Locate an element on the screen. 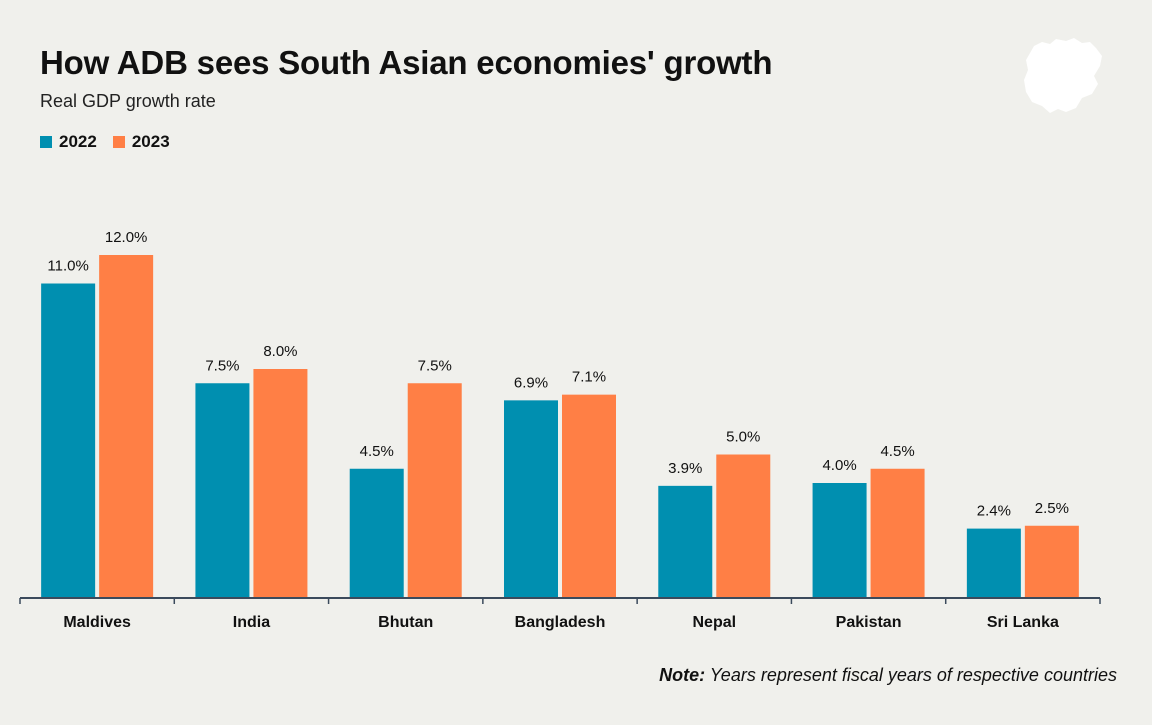  bar-sri-lanka-2022 is located at coordinates (993, 562).